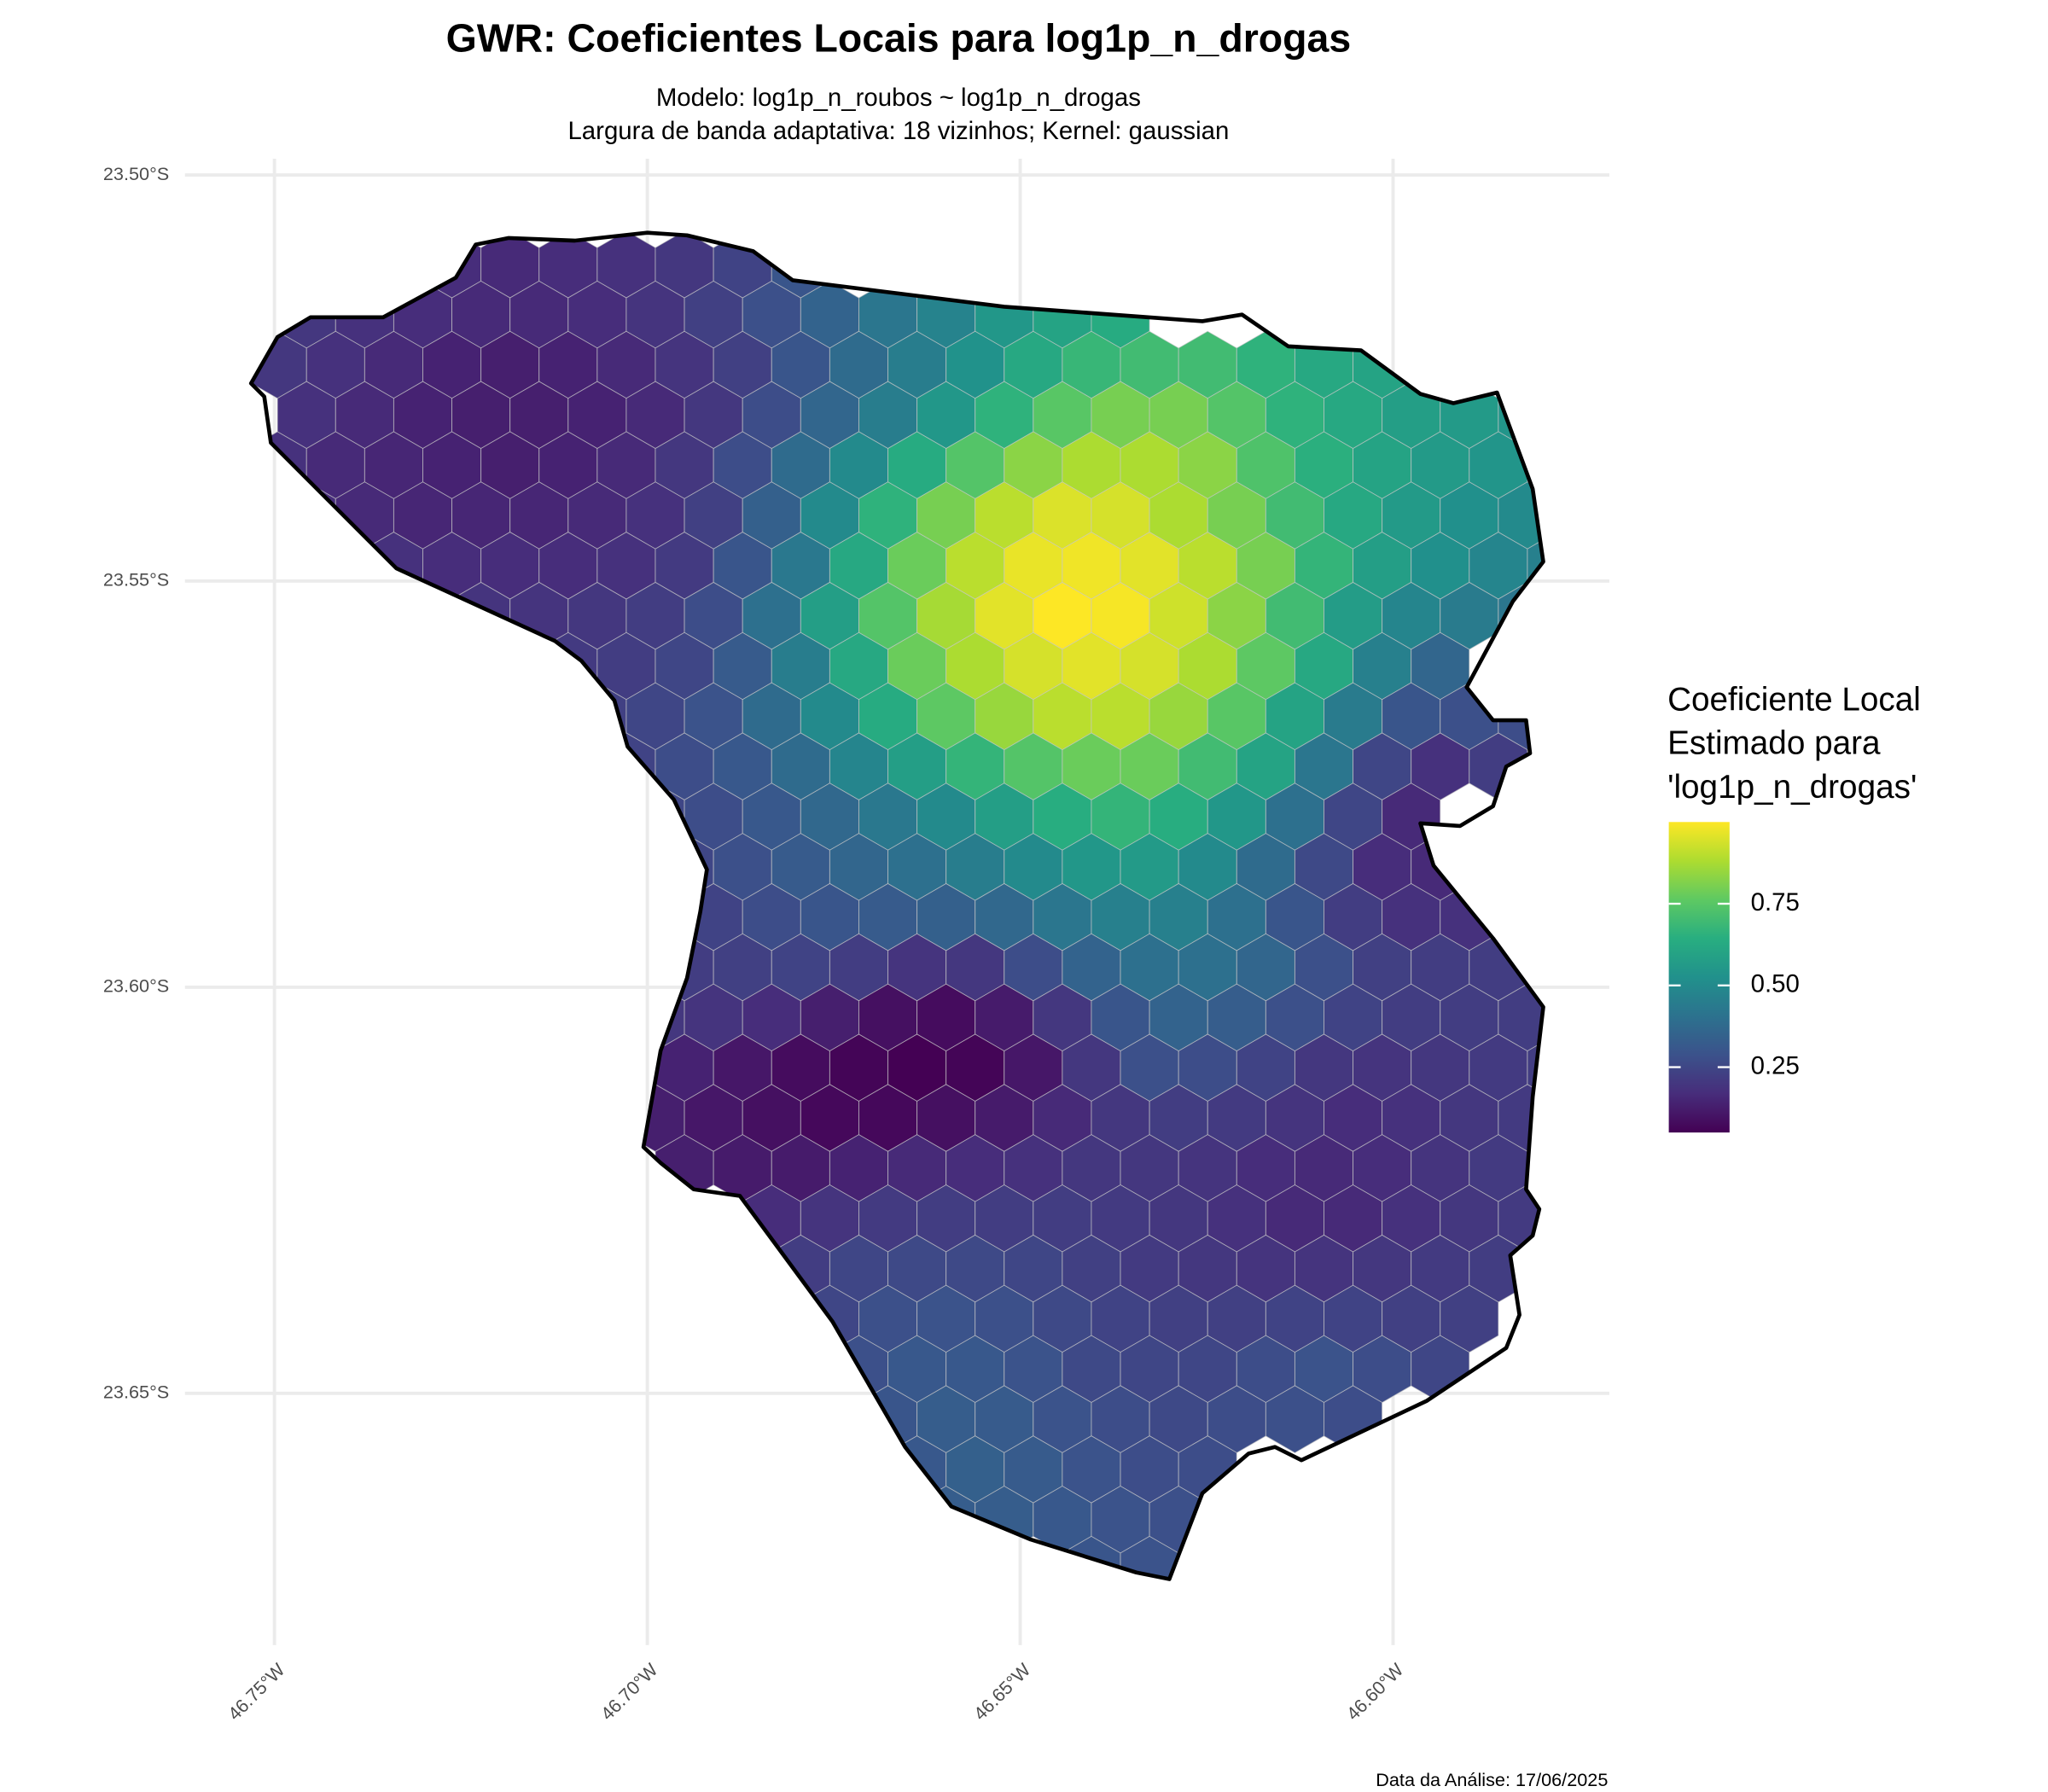 The image size is (2048, 1792). Describe the element at coordinates (136, 173) in the screenshot. I see `y-tick-label: 23.50°S` at that location.